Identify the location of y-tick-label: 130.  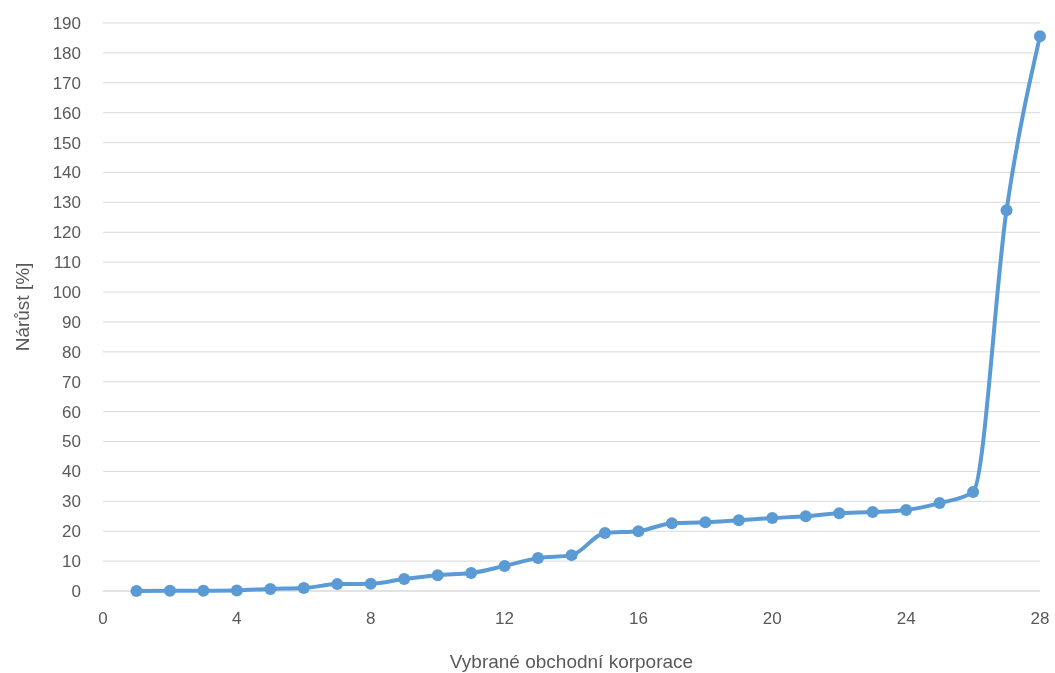
(66, 203).